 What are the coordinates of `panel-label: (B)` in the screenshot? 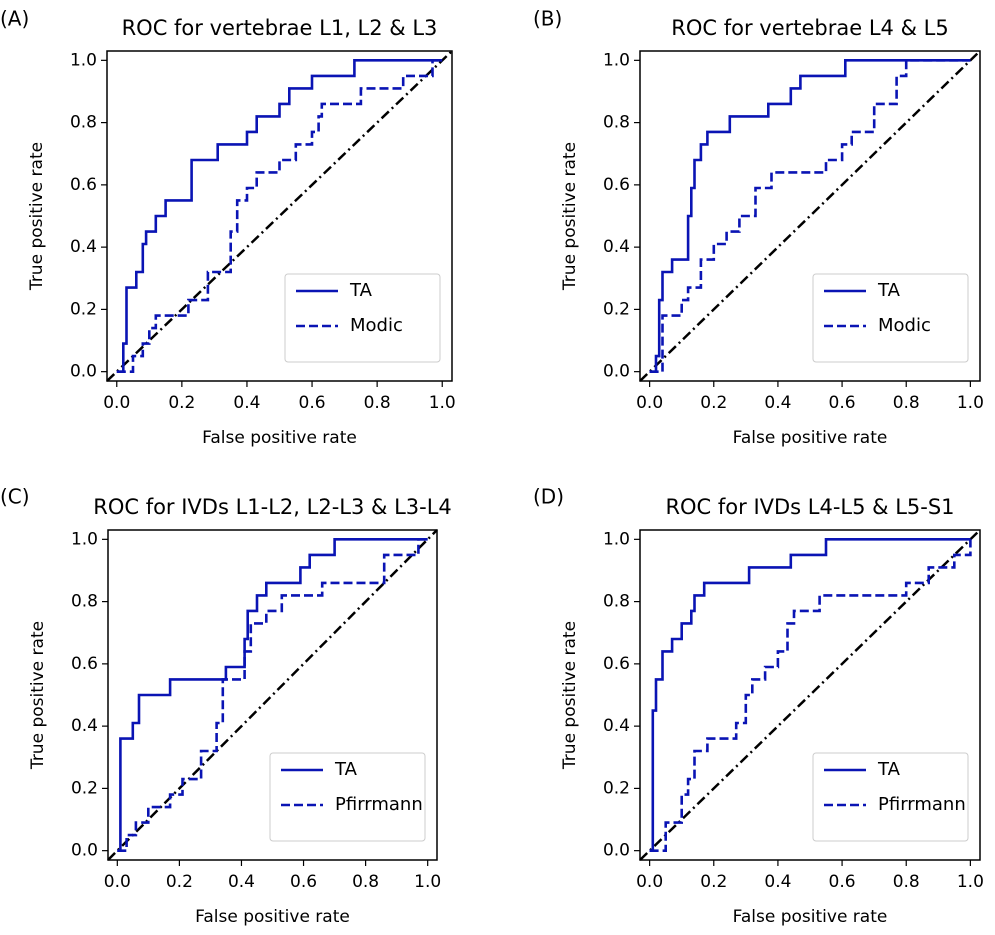 It's located at (547, 19).